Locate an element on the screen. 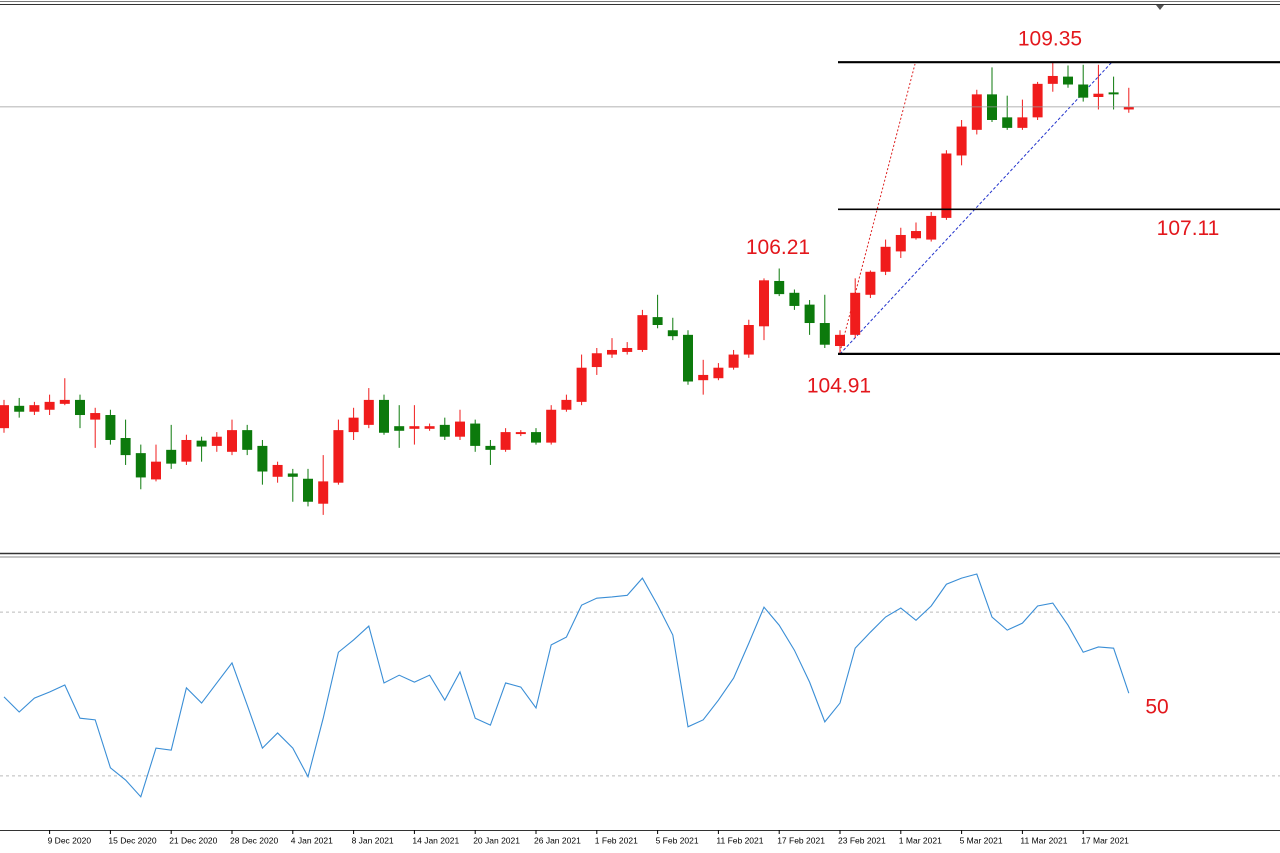  x-tick-label: 14 Jan 2021 is located at coordinates (435, 840).